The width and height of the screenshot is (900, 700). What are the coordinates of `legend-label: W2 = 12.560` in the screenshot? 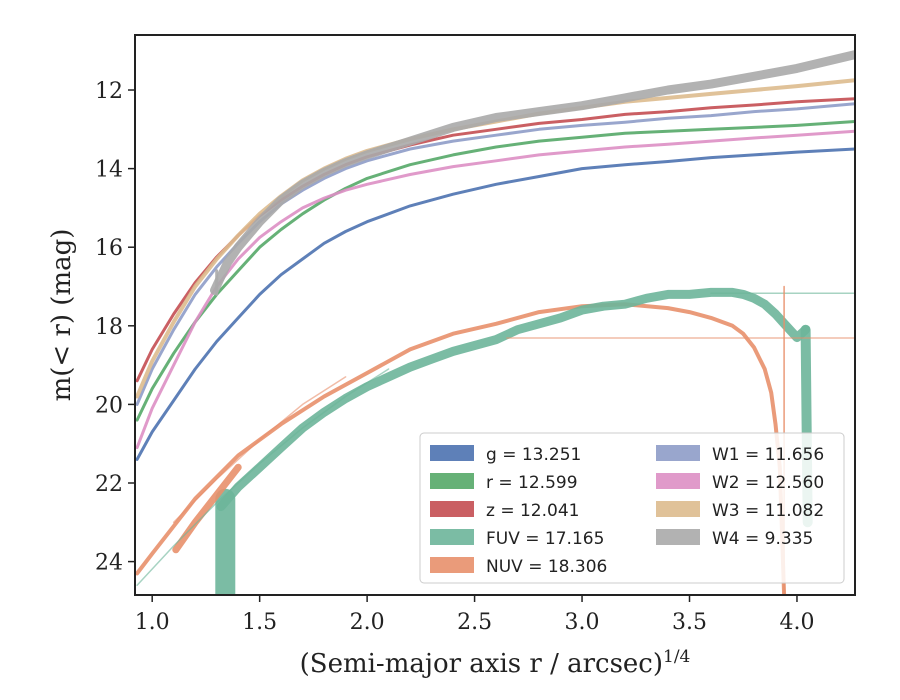 It's located at (768, 483).